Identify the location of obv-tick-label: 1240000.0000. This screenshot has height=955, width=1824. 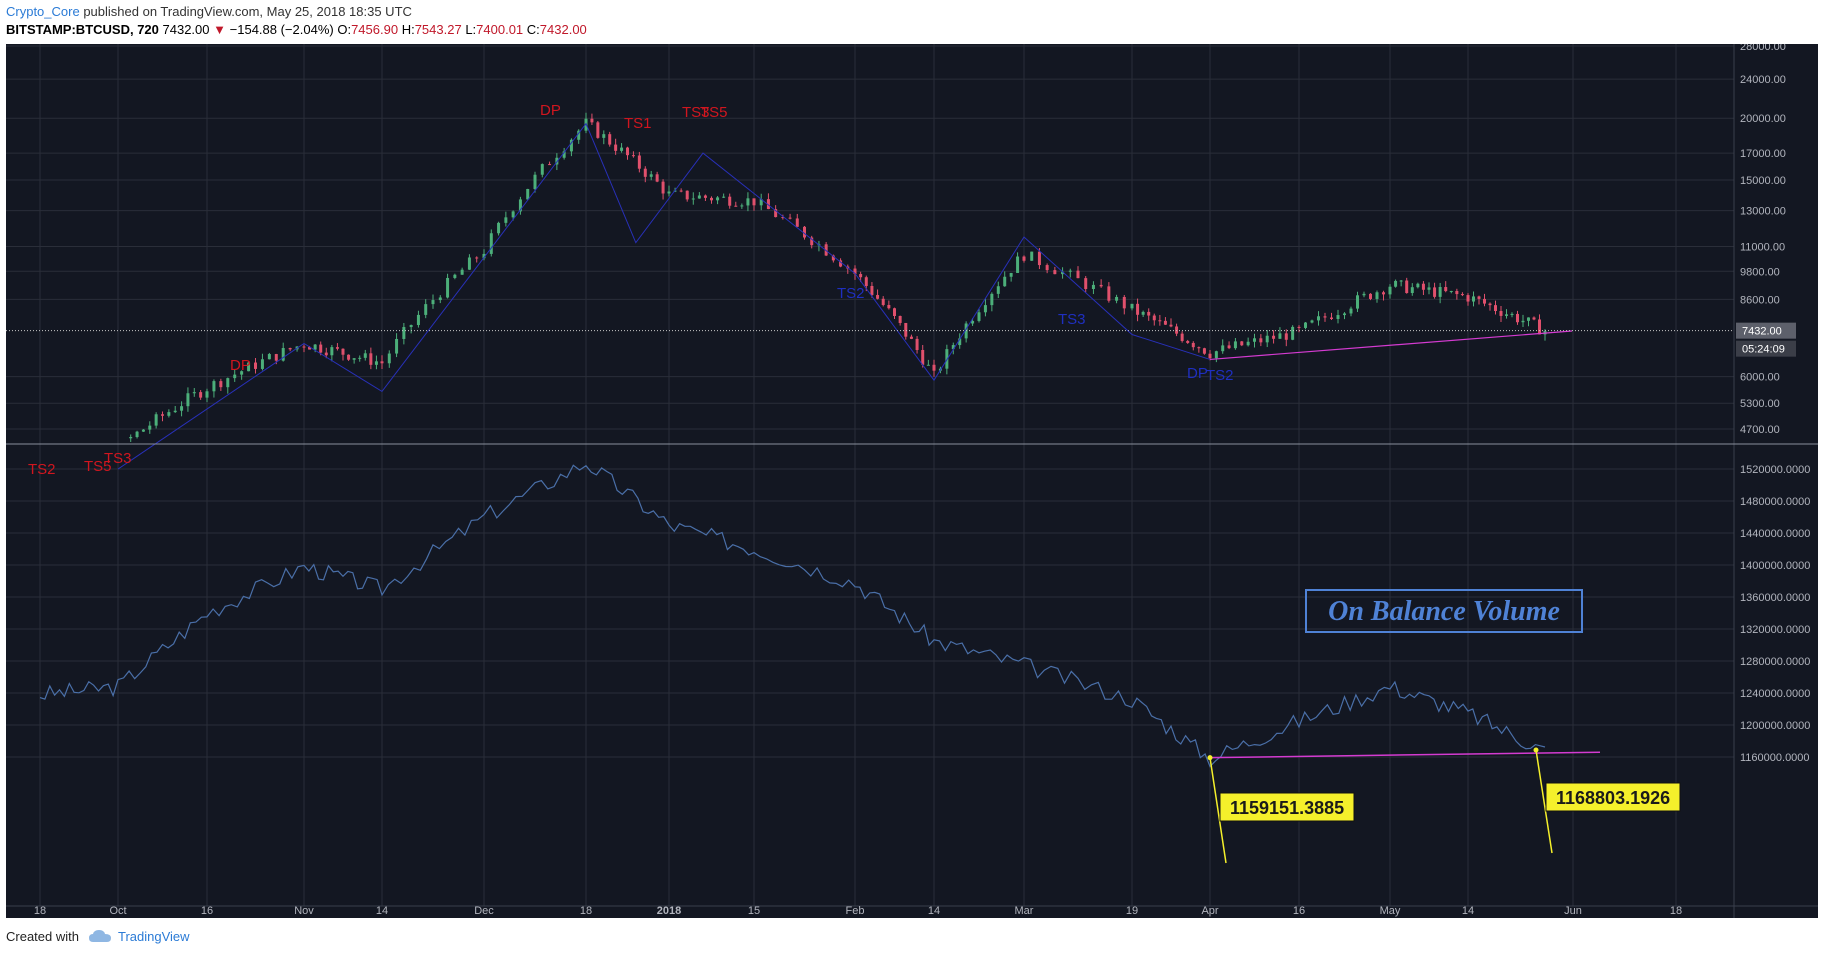
(1775, 694).